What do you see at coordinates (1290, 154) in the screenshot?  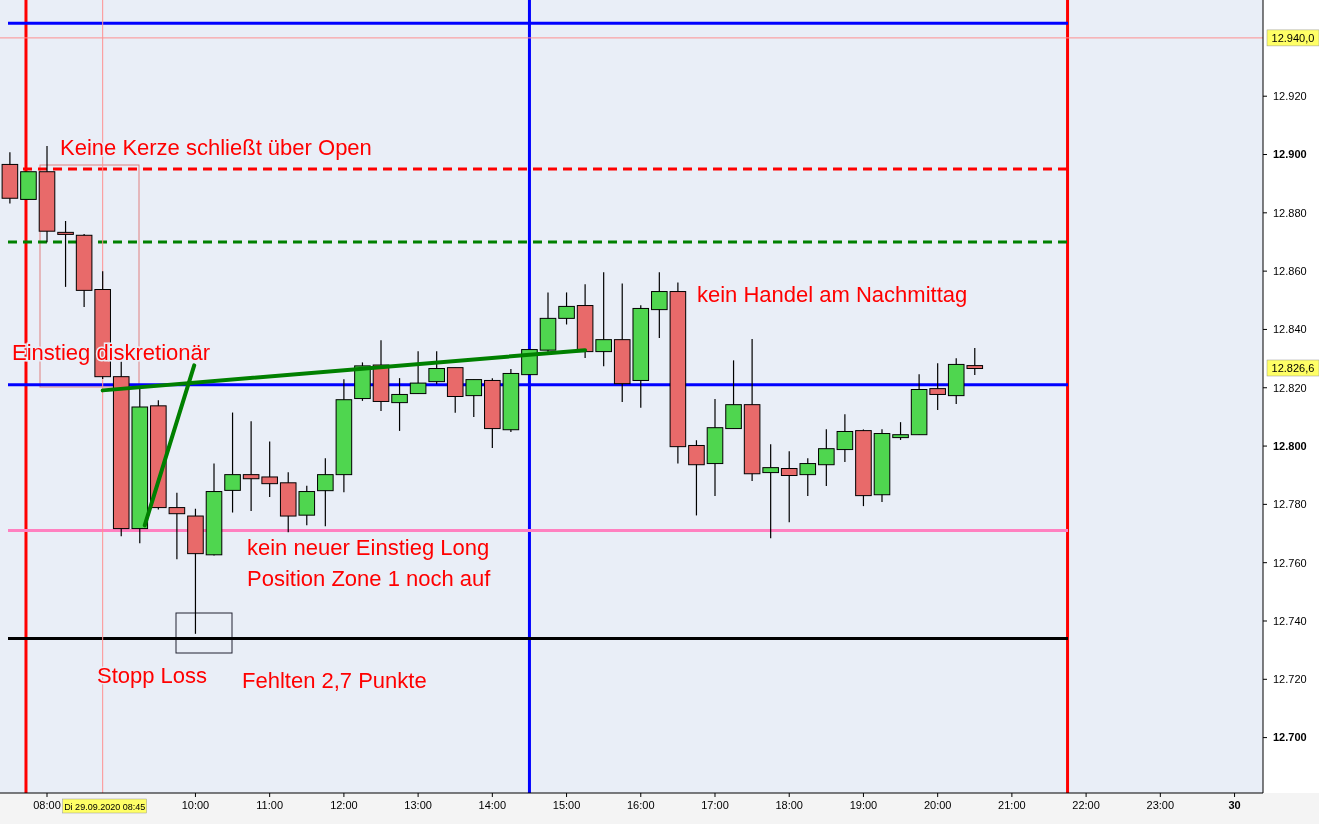 I see `y-tick-label: 12.900` at bounding box center [1290, 154].